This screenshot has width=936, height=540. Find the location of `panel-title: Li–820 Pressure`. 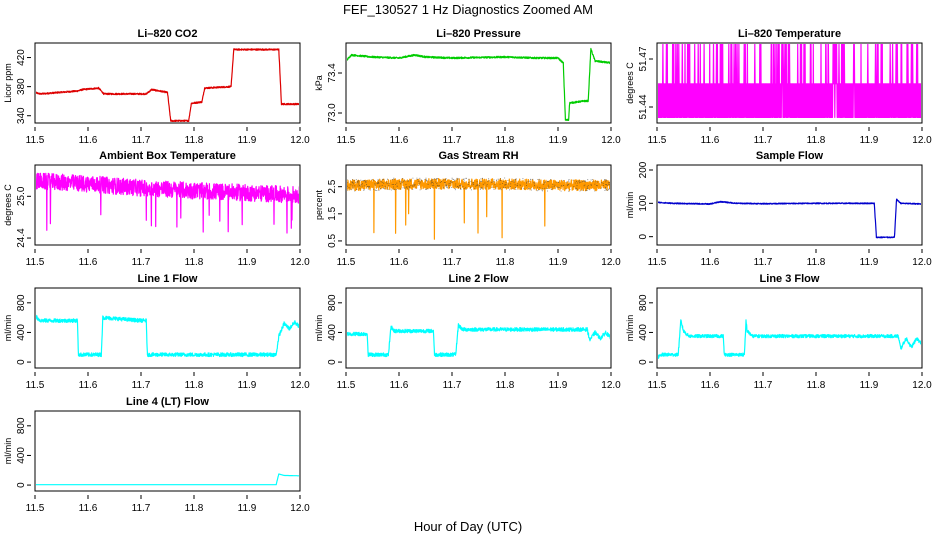

panel-title: Li–820 Pressure is located at coordinates (478, 34).